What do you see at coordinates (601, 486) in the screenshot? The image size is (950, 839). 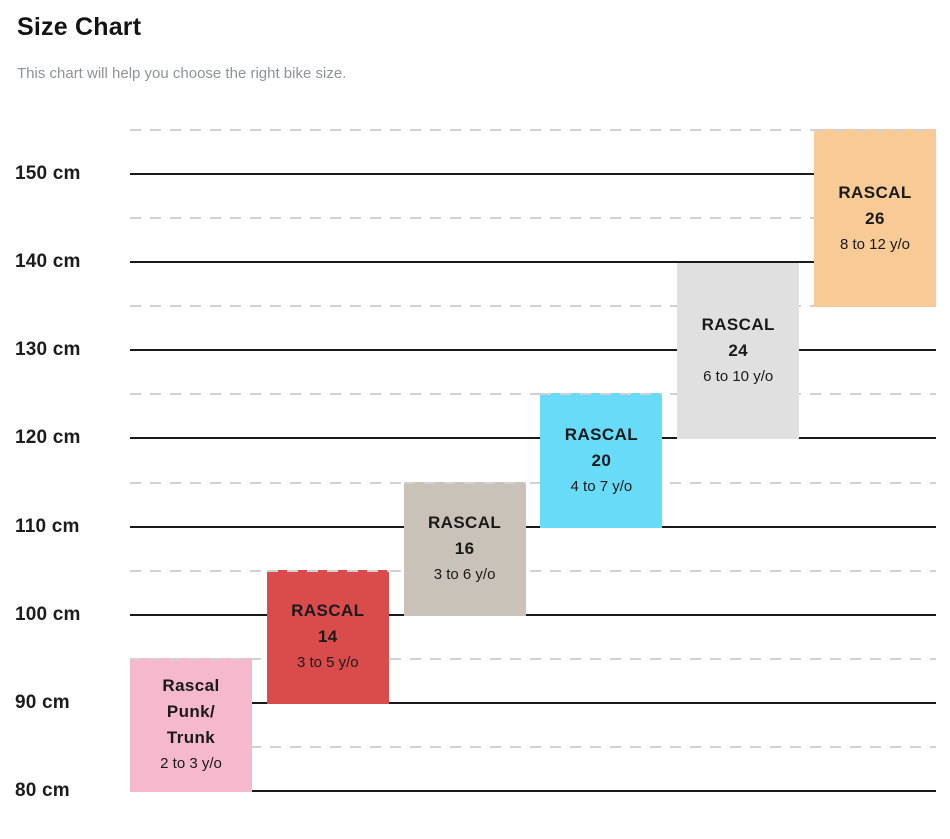 I see `bar-age-label: 4 to 7 y/o` at bounding box center [601, 486].